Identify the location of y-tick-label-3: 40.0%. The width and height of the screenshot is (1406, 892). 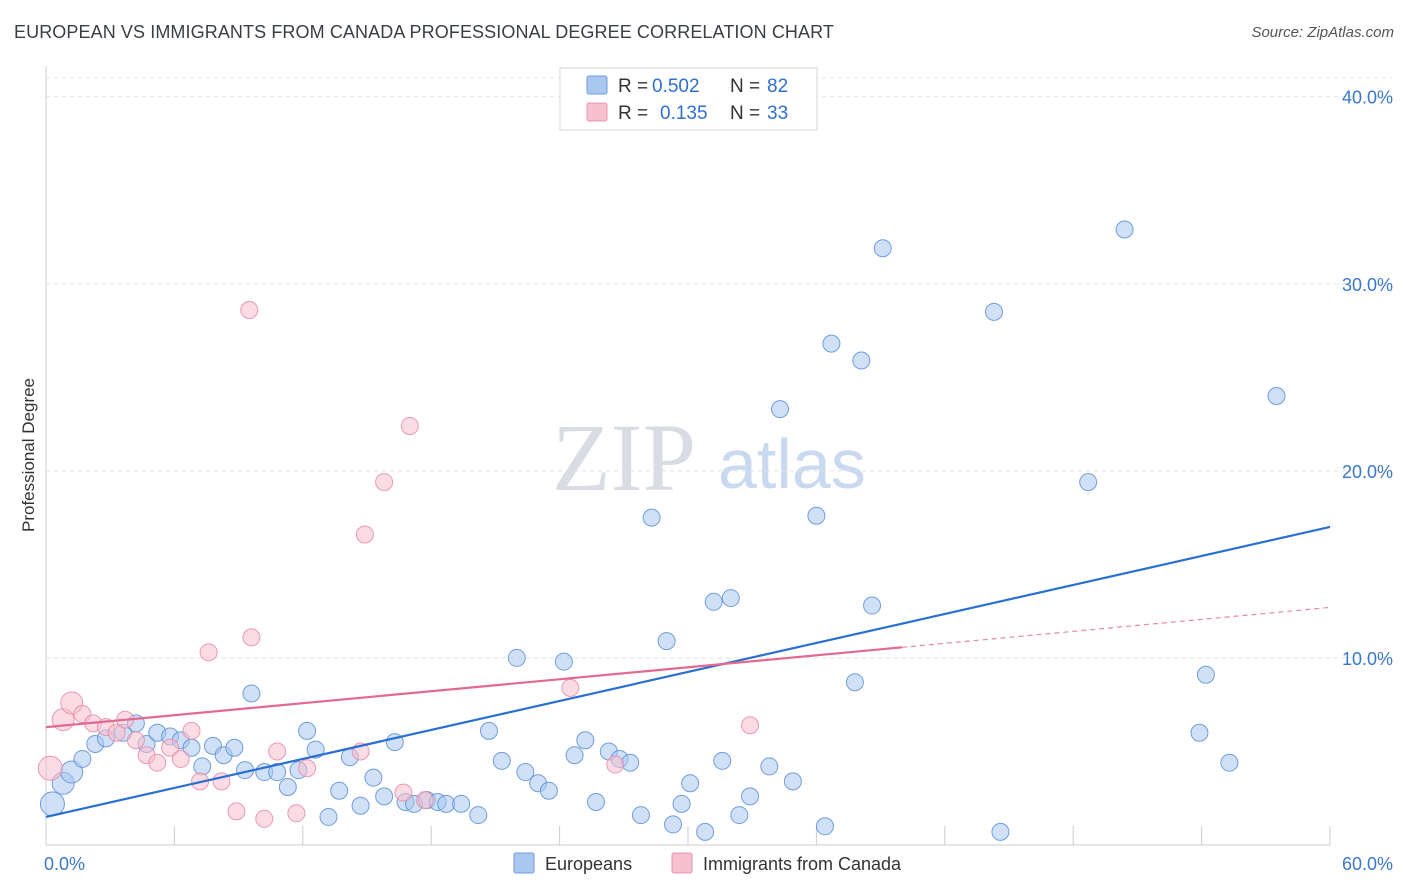
(1367, 98).